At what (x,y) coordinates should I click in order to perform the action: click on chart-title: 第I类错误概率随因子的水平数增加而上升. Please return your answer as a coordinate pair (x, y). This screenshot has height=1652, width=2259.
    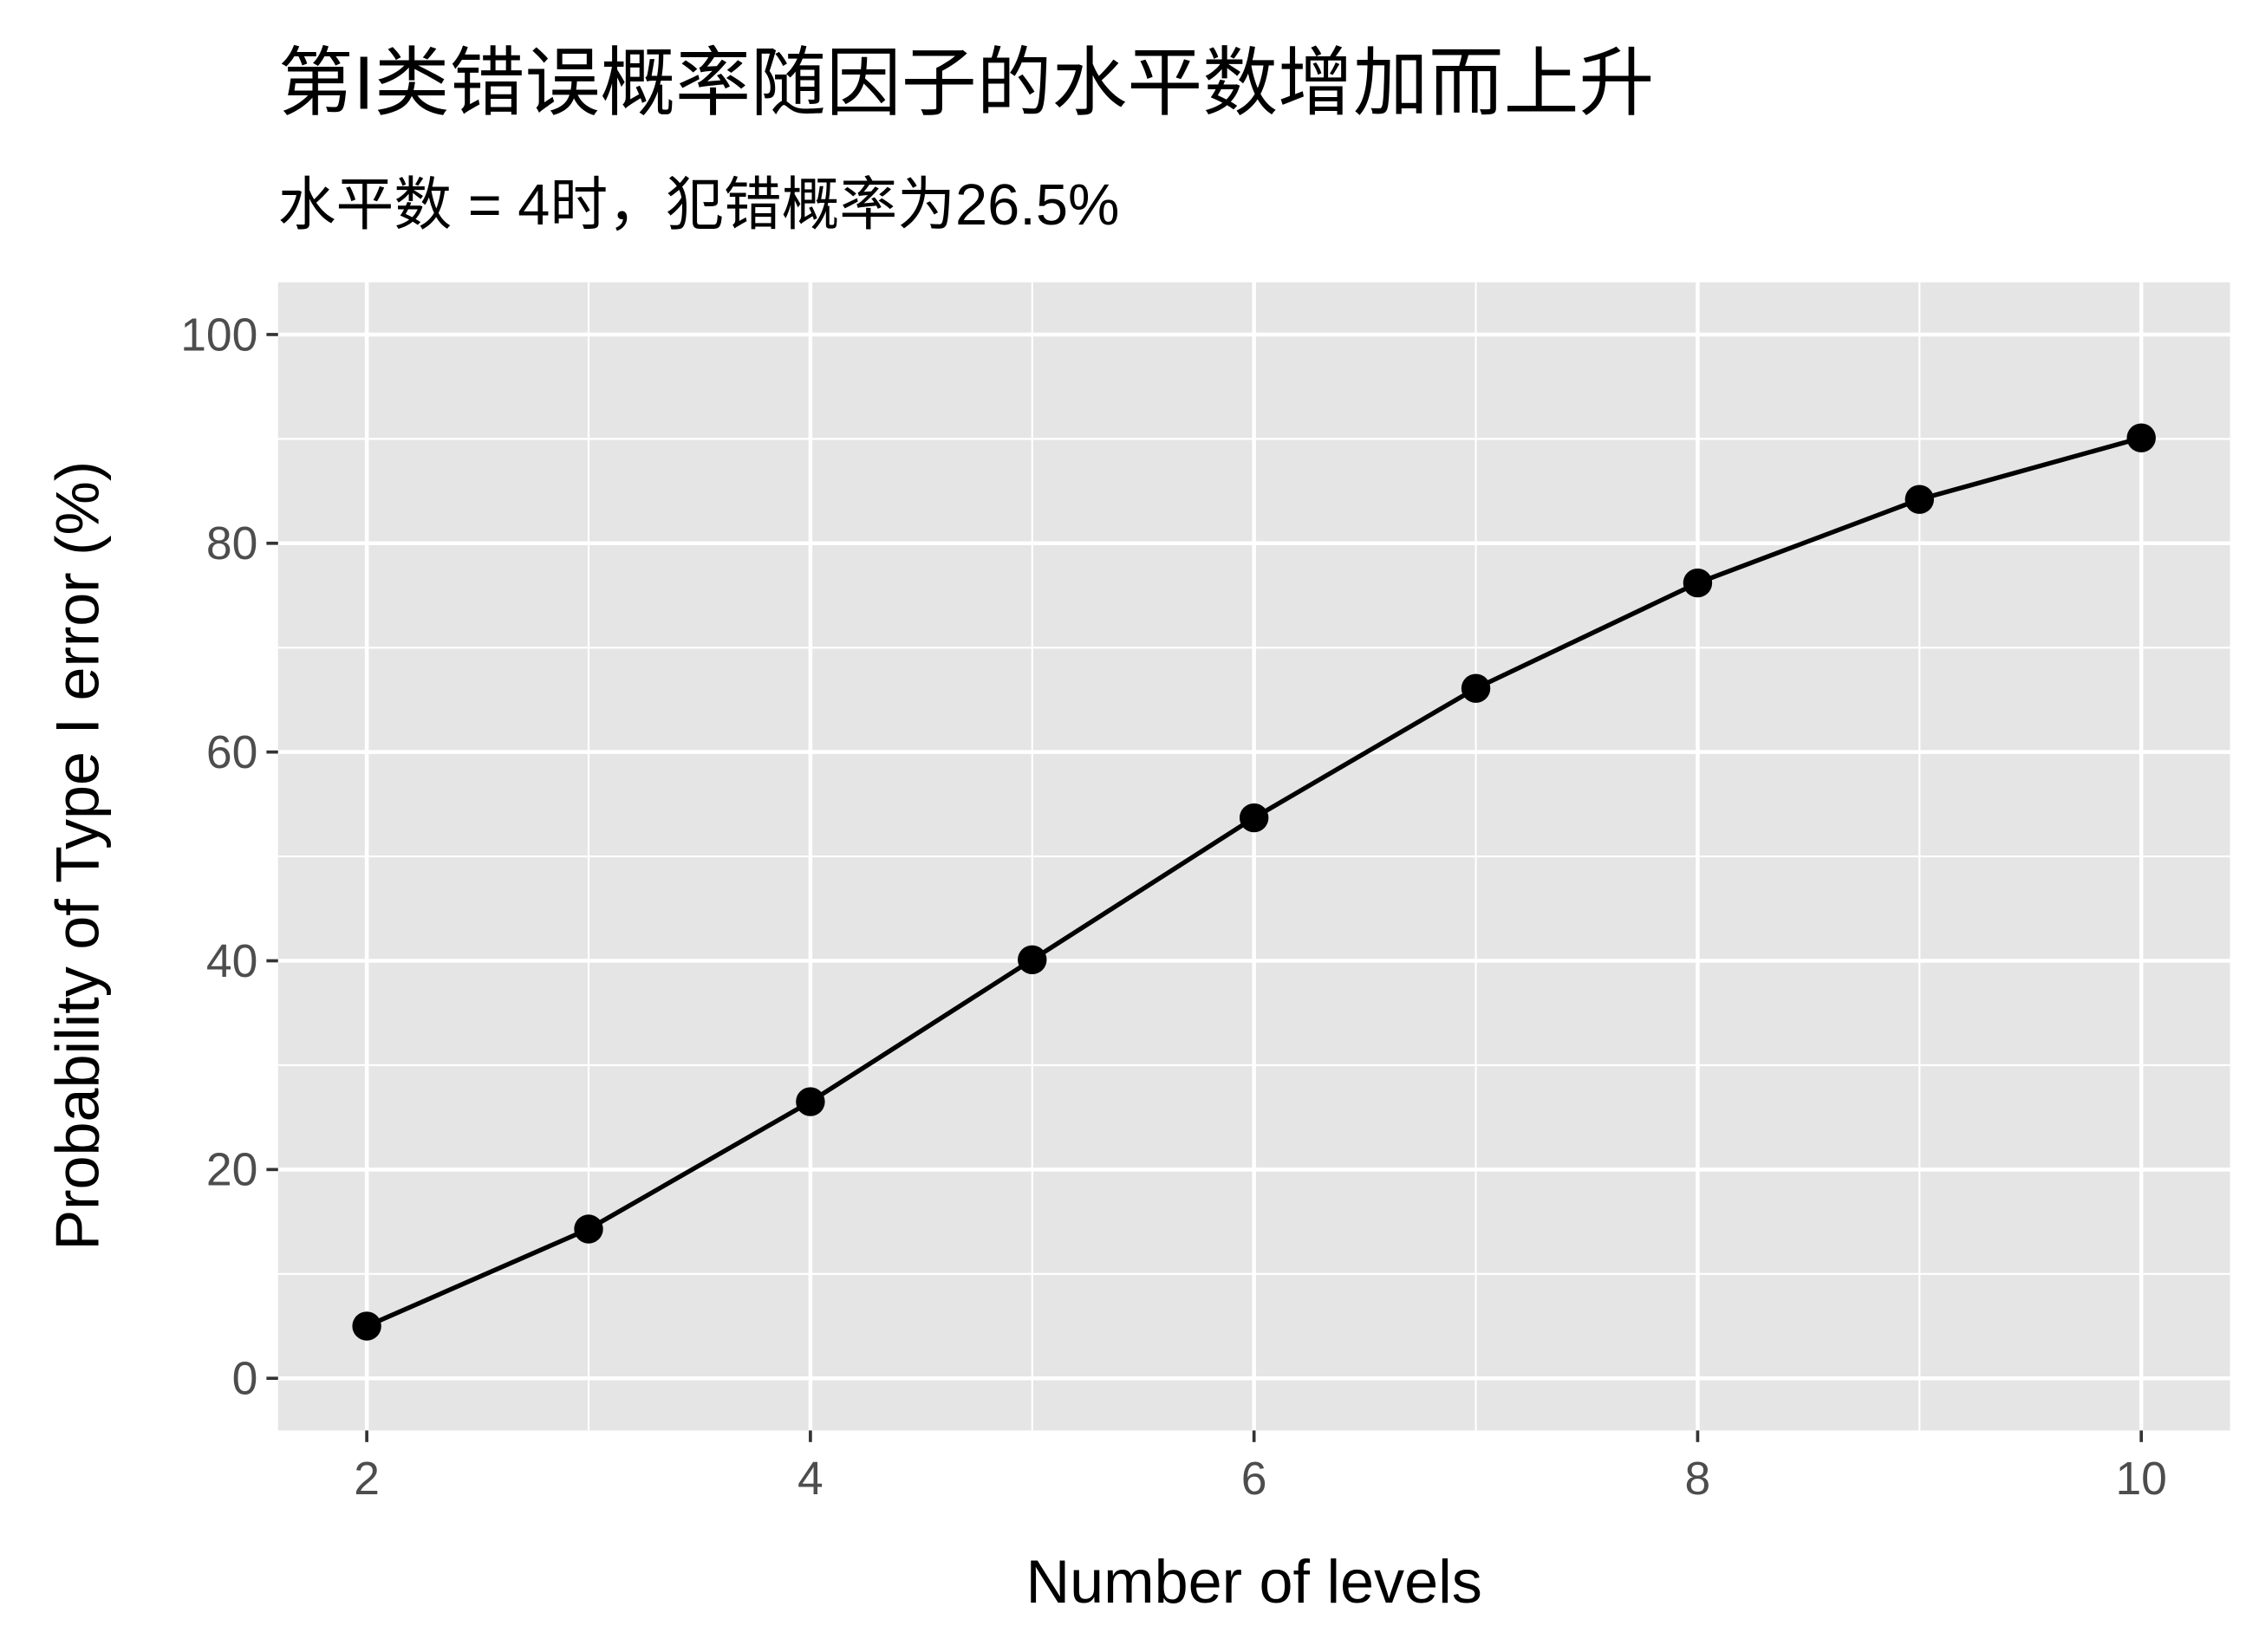
    Looking at the image, I should click on (966, 83).